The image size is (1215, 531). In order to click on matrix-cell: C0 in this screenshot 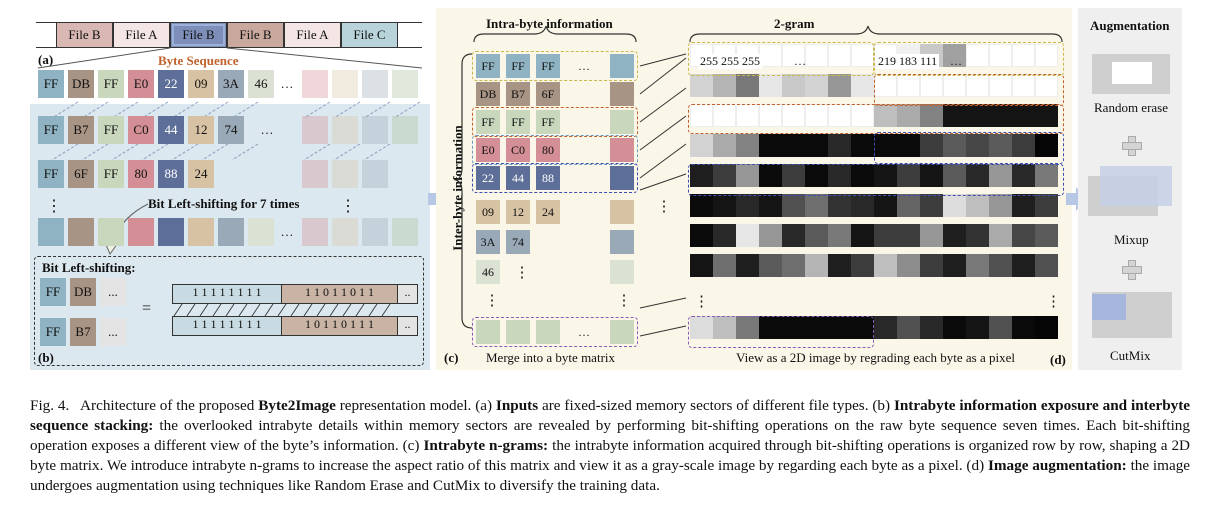, I will do `click(518, 150)`.